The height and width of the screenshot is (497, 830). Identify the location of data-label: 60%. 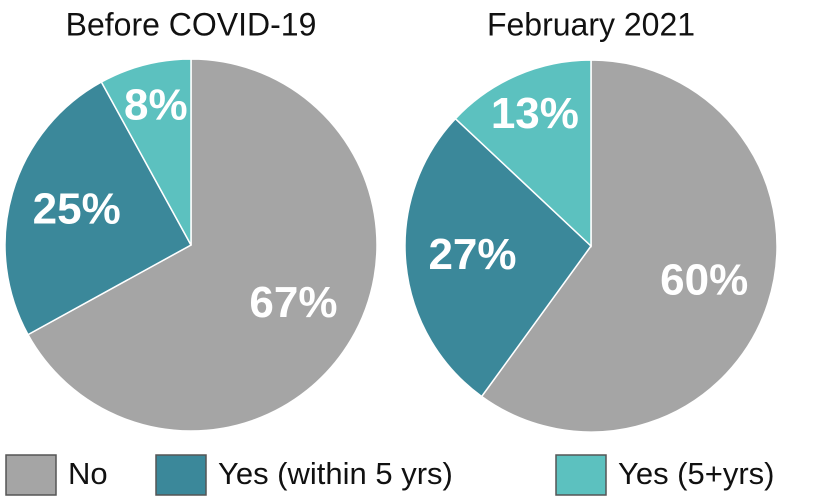
(704, 279).